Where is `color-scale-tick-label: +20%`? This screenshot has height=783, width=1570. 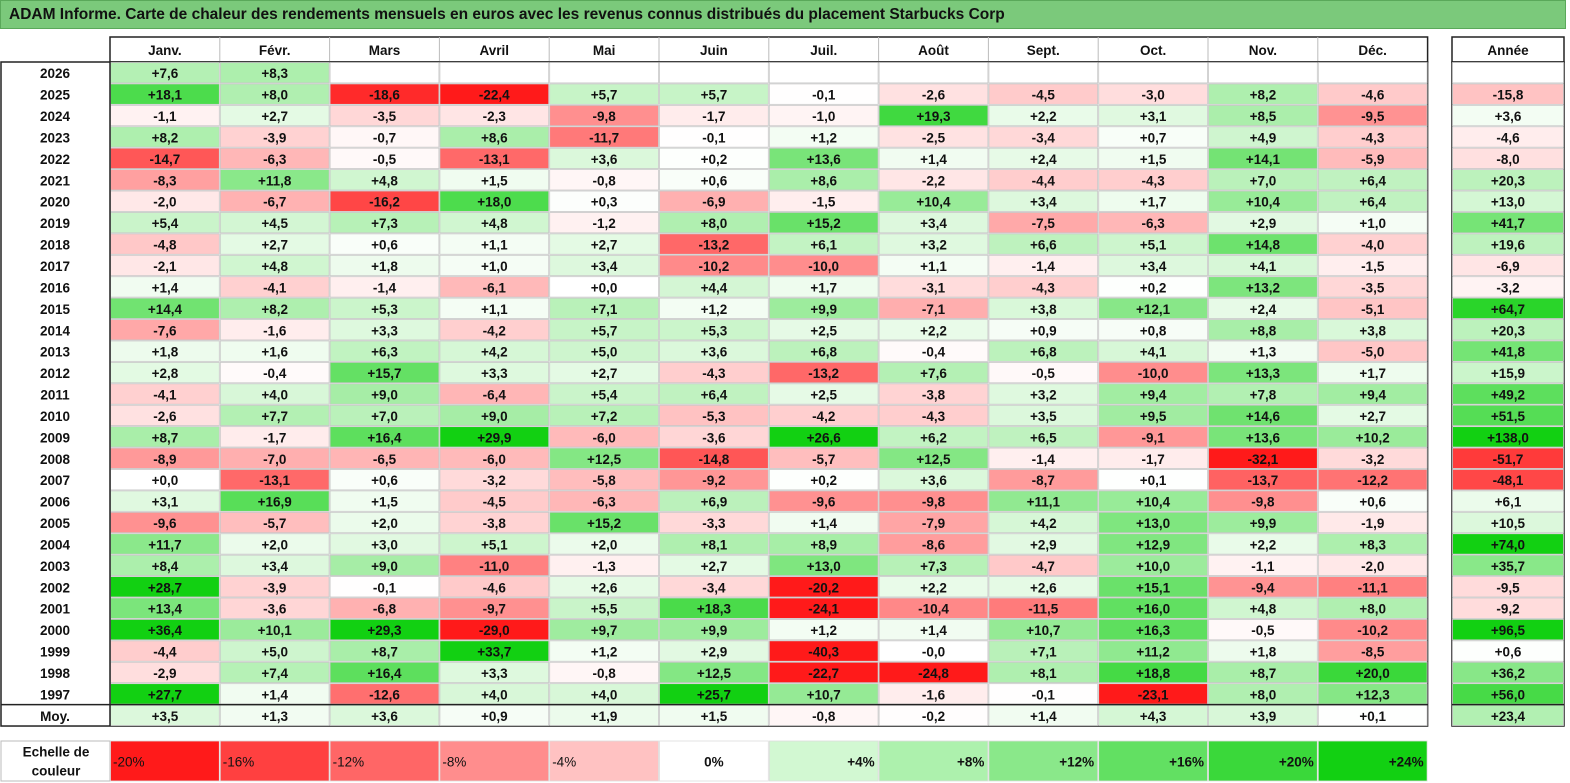 color-scale-tick-label: +20% is located at coordinates (1296, 762).